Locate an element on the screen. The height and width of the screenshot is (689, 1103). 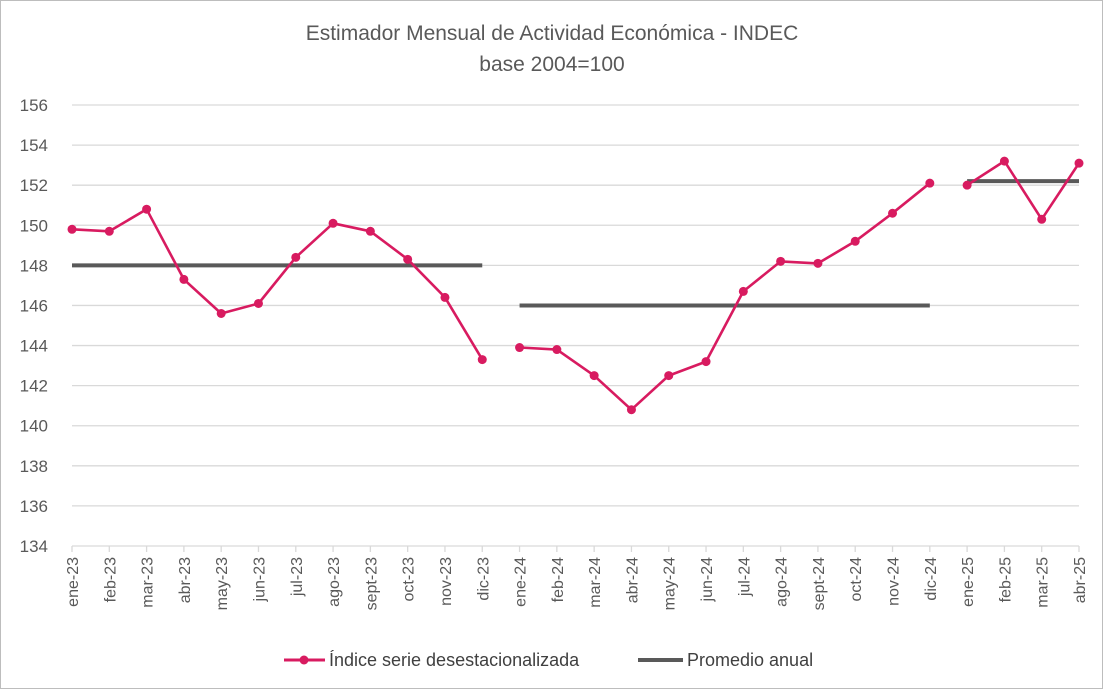
x-tick-label: oct-24 is located at coordinates (856, 579).